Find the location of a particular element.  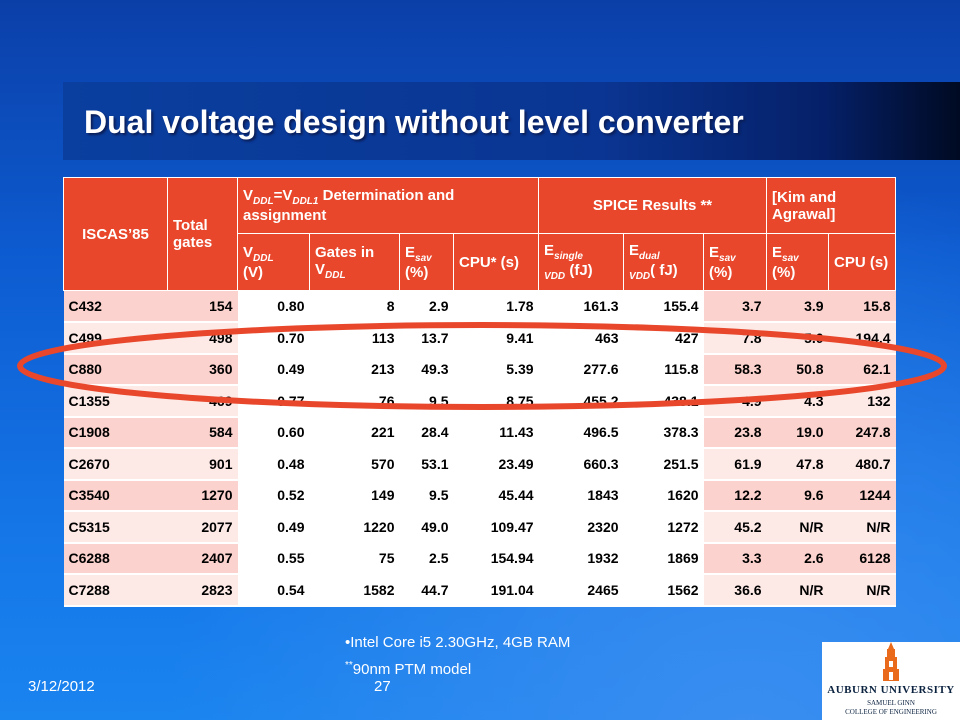

table-cell: C5315 is located at coordinates (115, 527).